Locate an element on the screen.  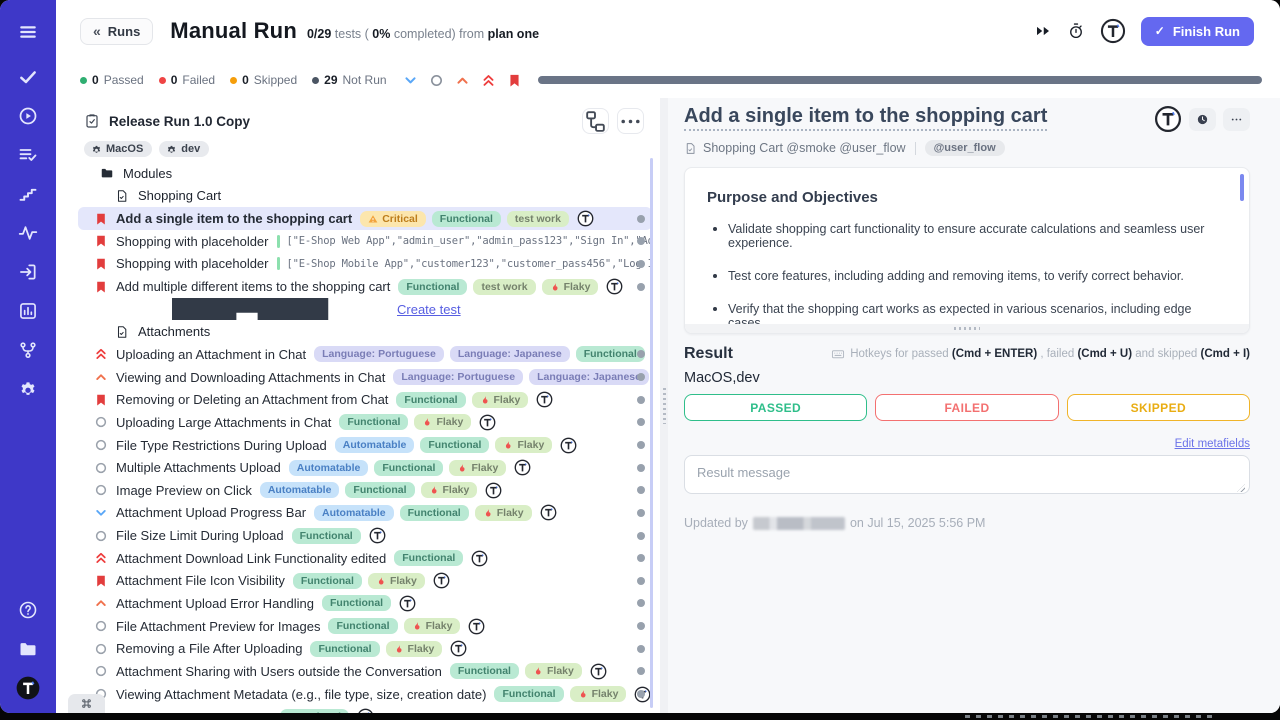
filter-bookmark-button is located at coordinates (514, 80).